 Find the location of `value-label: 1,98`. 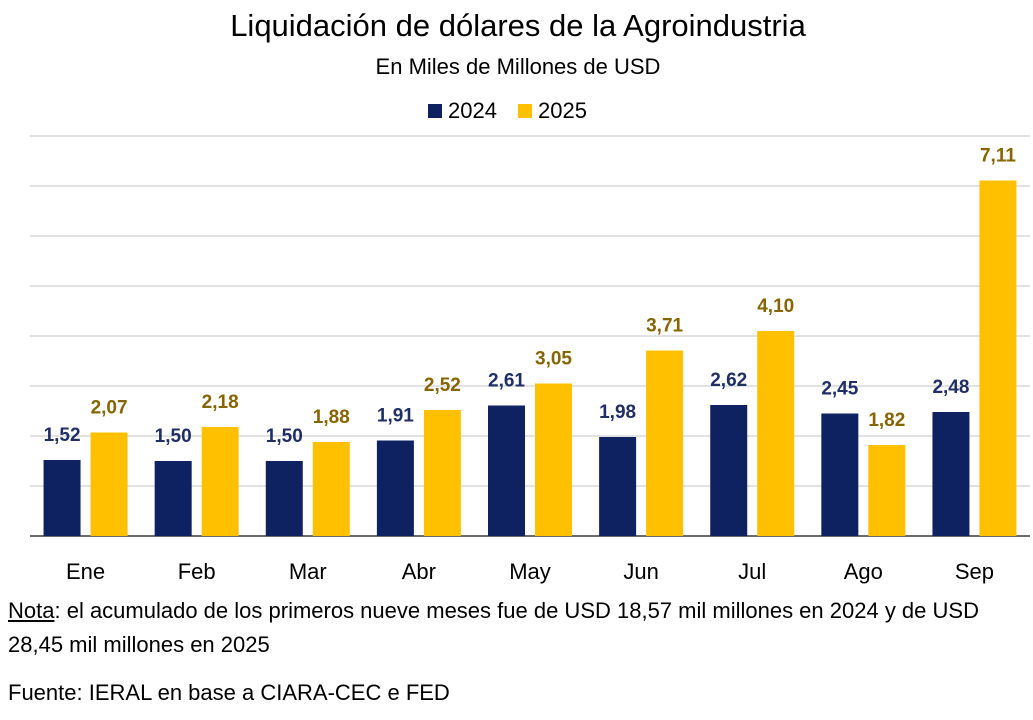

value-label: 1,98 is located at coordinates (617, 412).